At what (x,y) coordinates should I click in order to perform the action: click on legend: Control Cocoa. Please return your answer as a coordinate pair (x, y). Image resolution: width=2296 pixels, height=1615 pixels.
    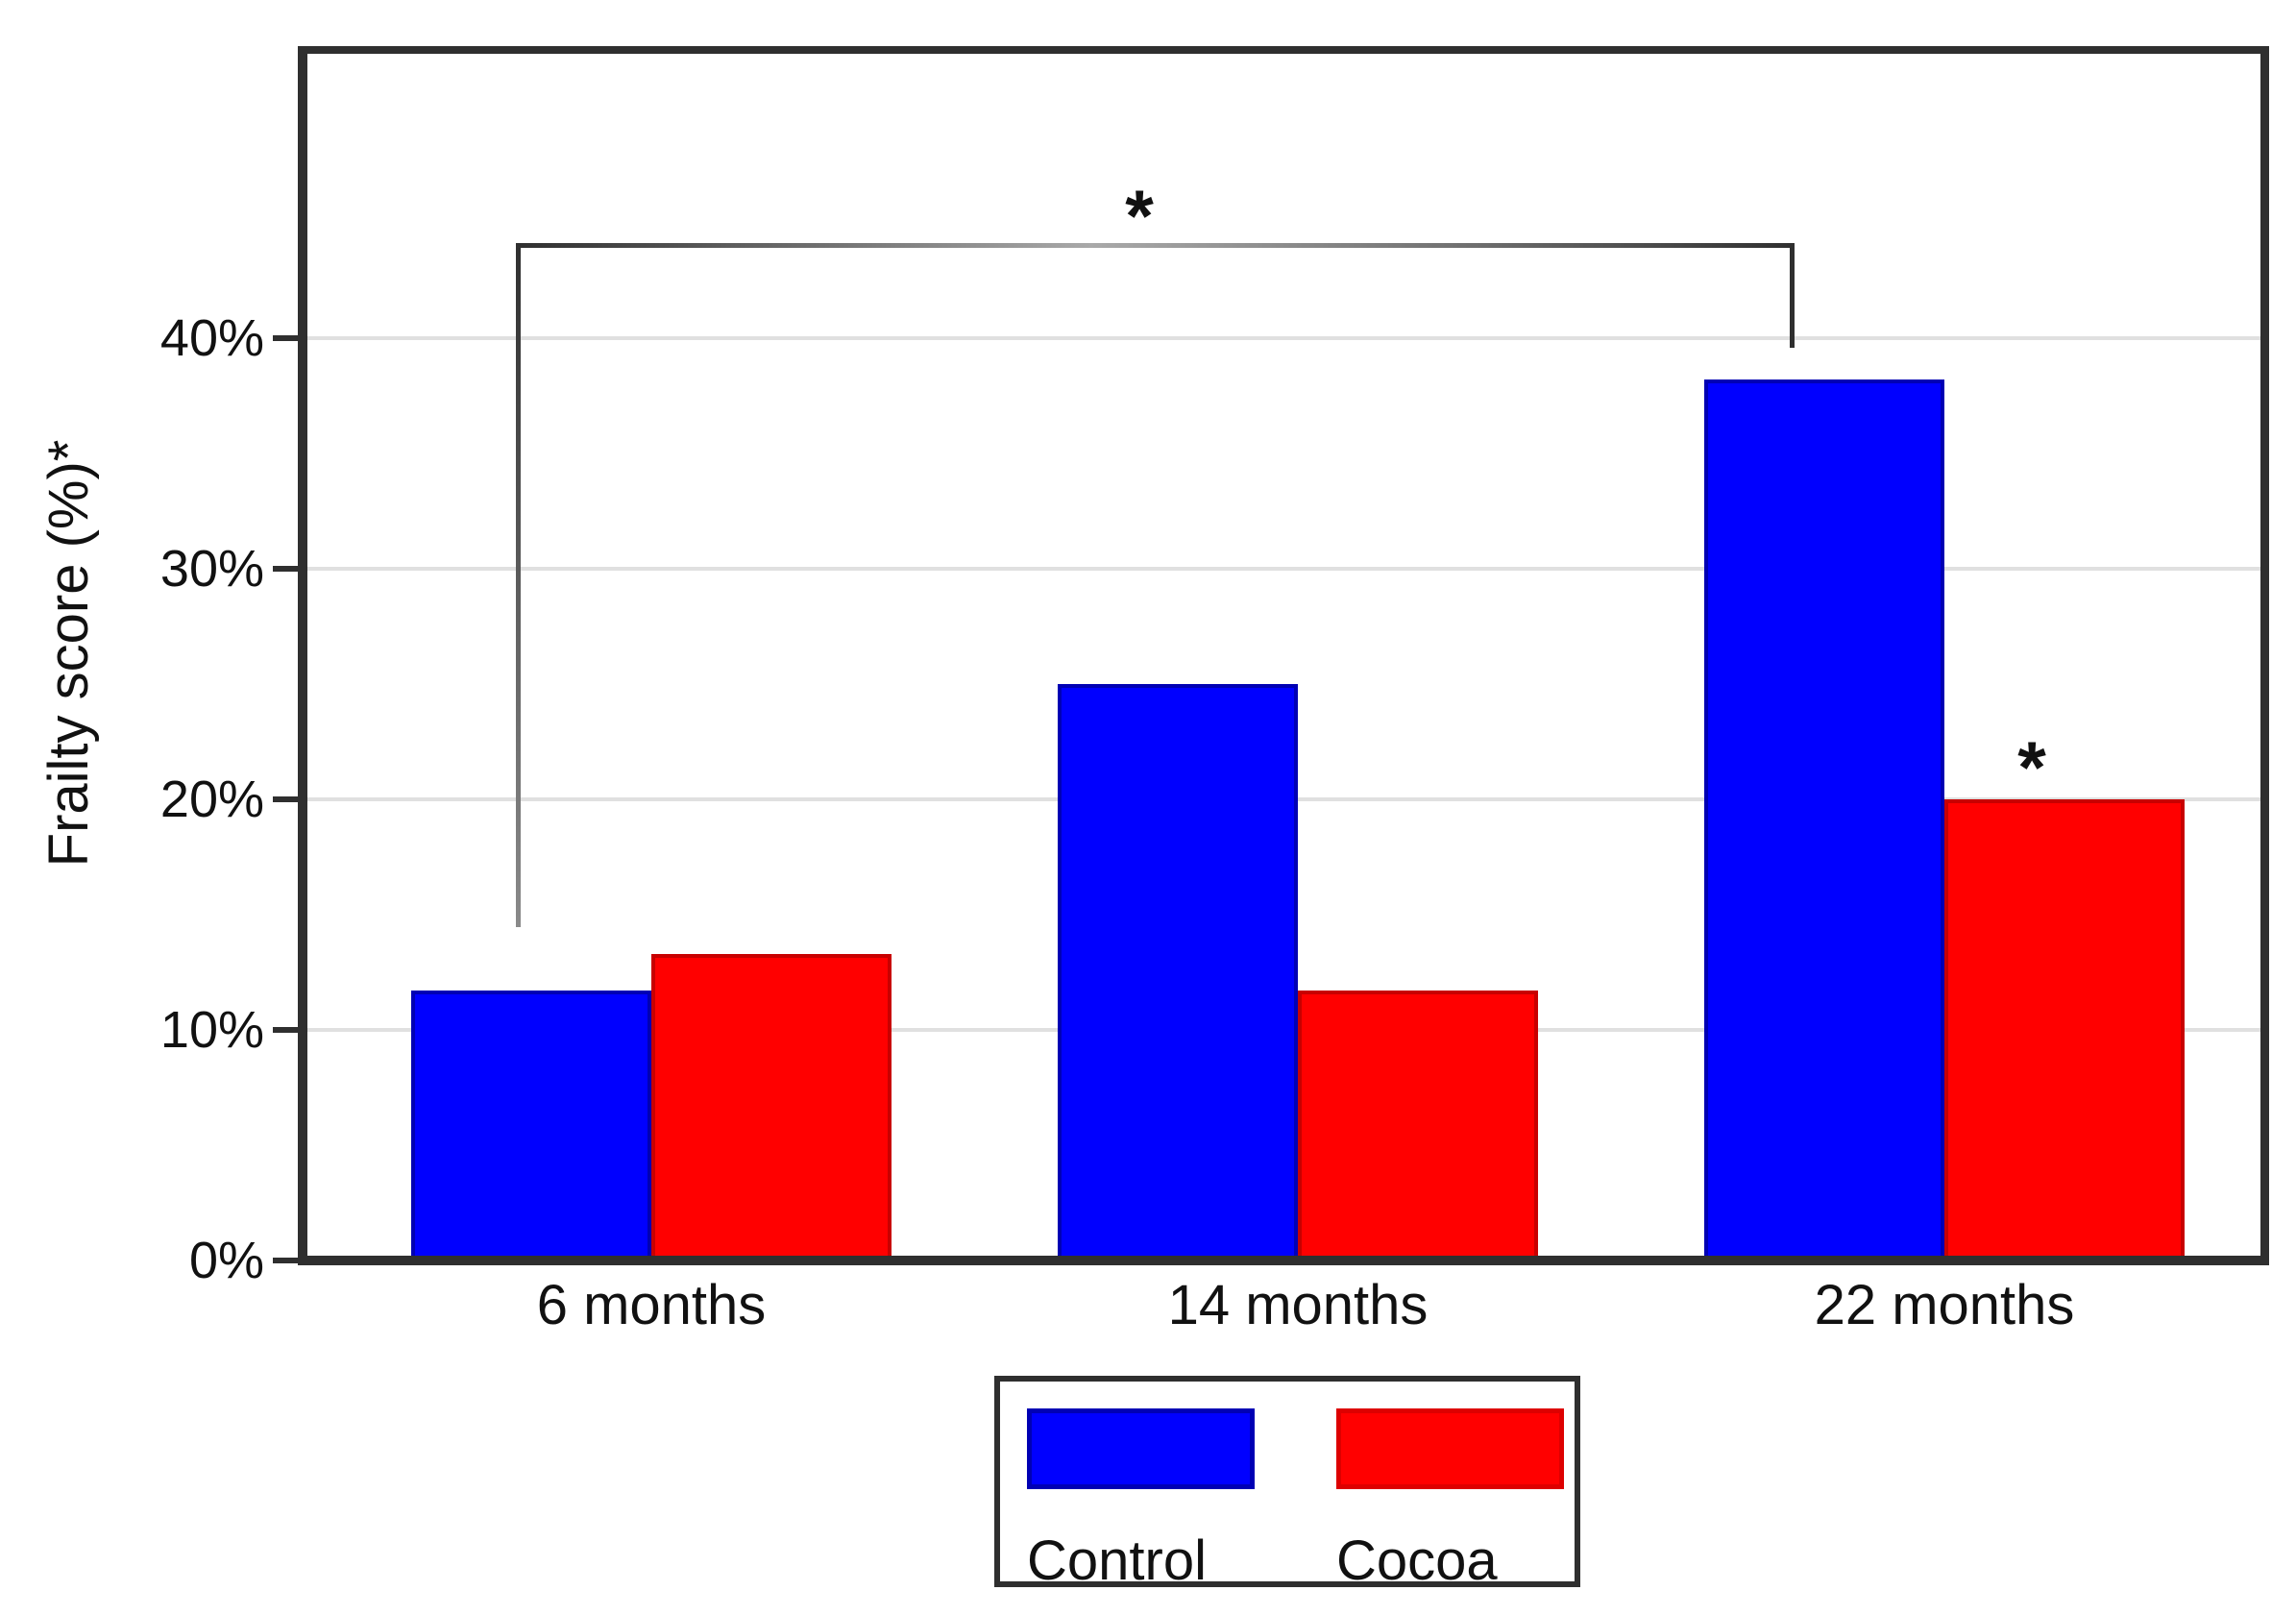
    Looking at the image, I should click on (1287, 1484).